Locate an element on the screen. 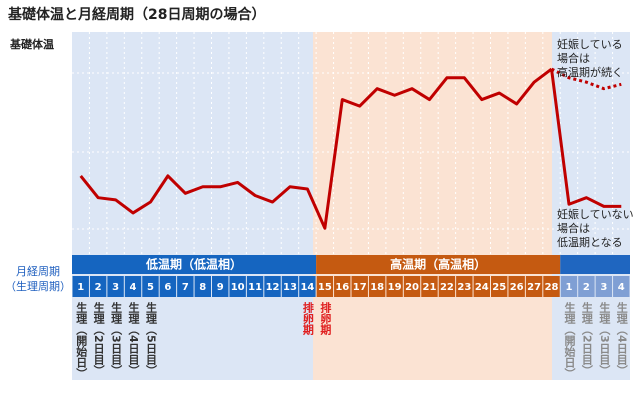 This screenshot has height=409, width=641. x-tick-label: 6 is located at coordinates (167, 287).